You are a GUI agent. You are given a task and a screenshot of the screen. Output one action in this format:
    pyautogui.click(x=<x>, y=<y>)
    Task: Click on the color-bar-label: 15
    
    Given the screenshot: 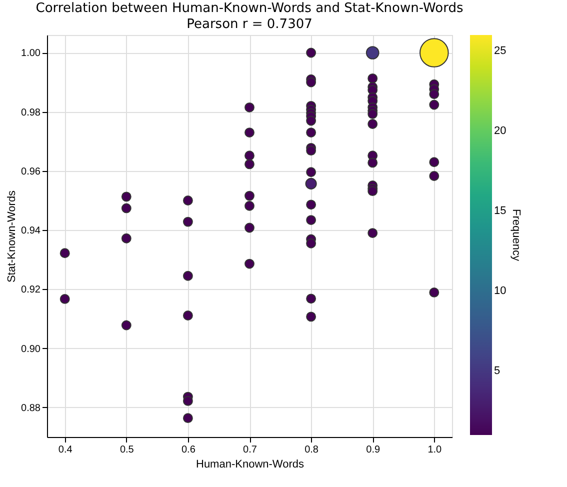 What is the action you would take?
    pyautogui.click(x=500, y=211)
    